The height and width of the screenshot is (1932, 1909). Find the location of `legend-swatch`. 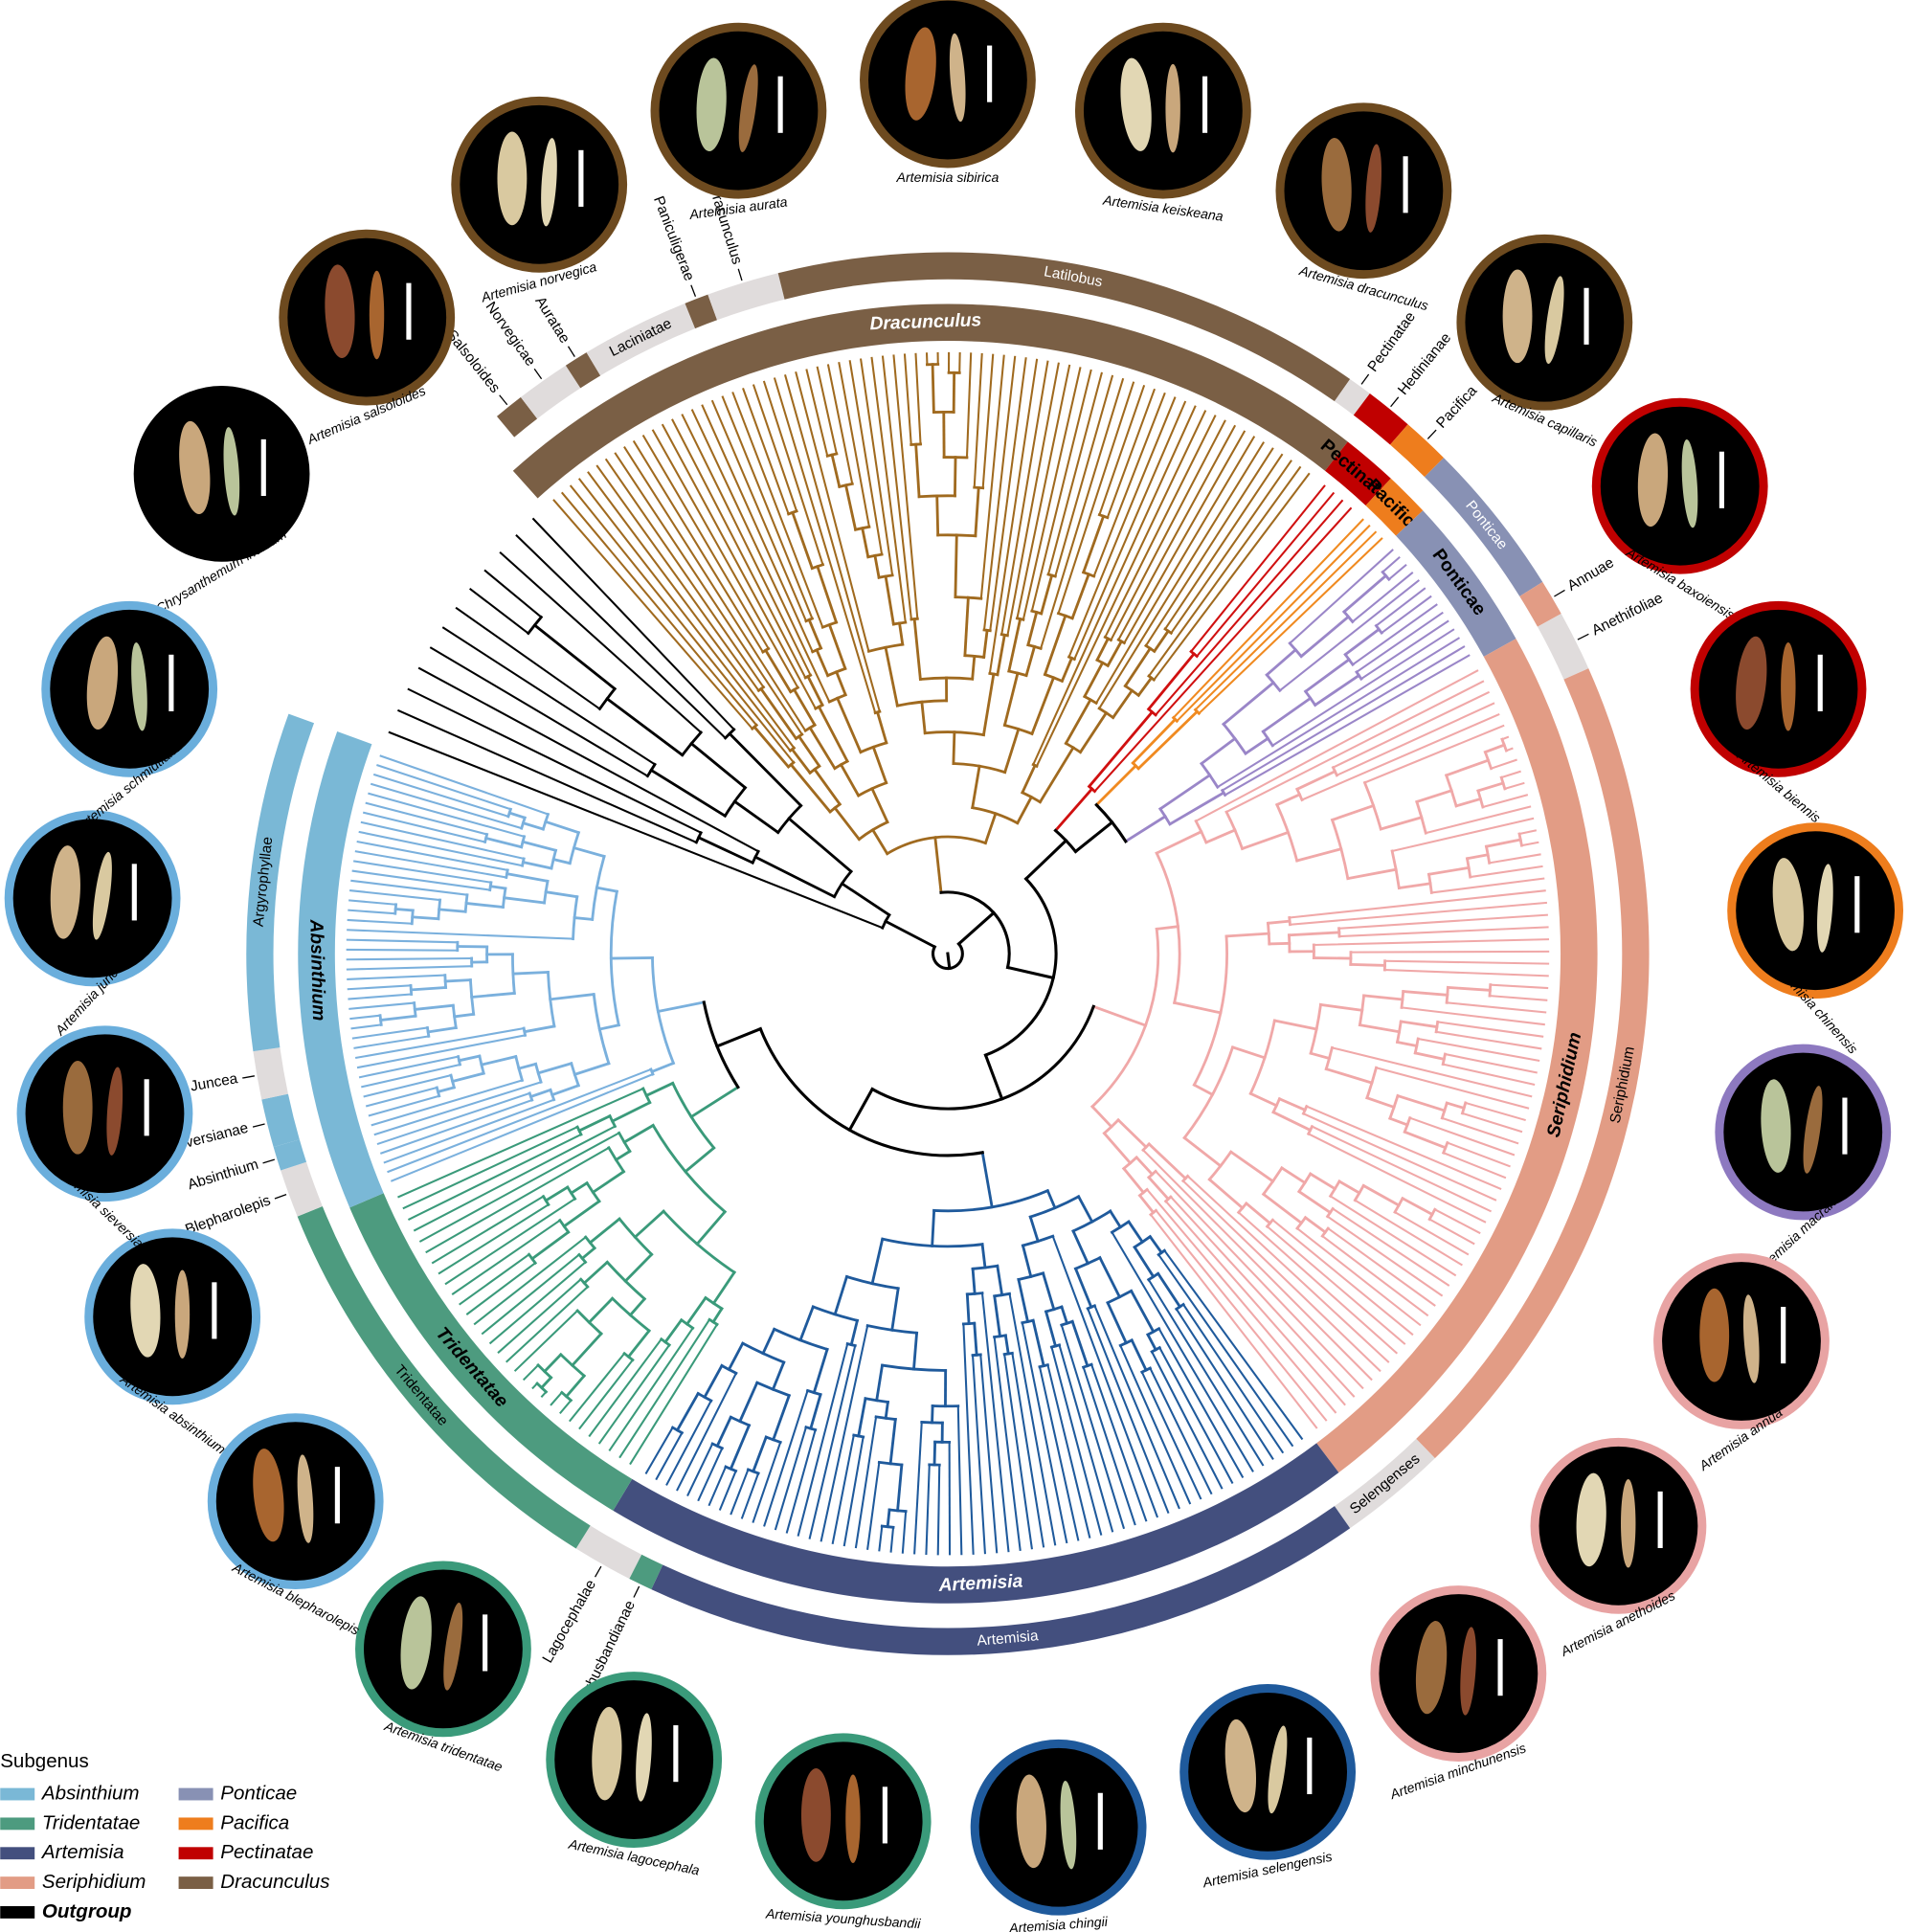

legend-swatch is located at coordinates (196, 1824).